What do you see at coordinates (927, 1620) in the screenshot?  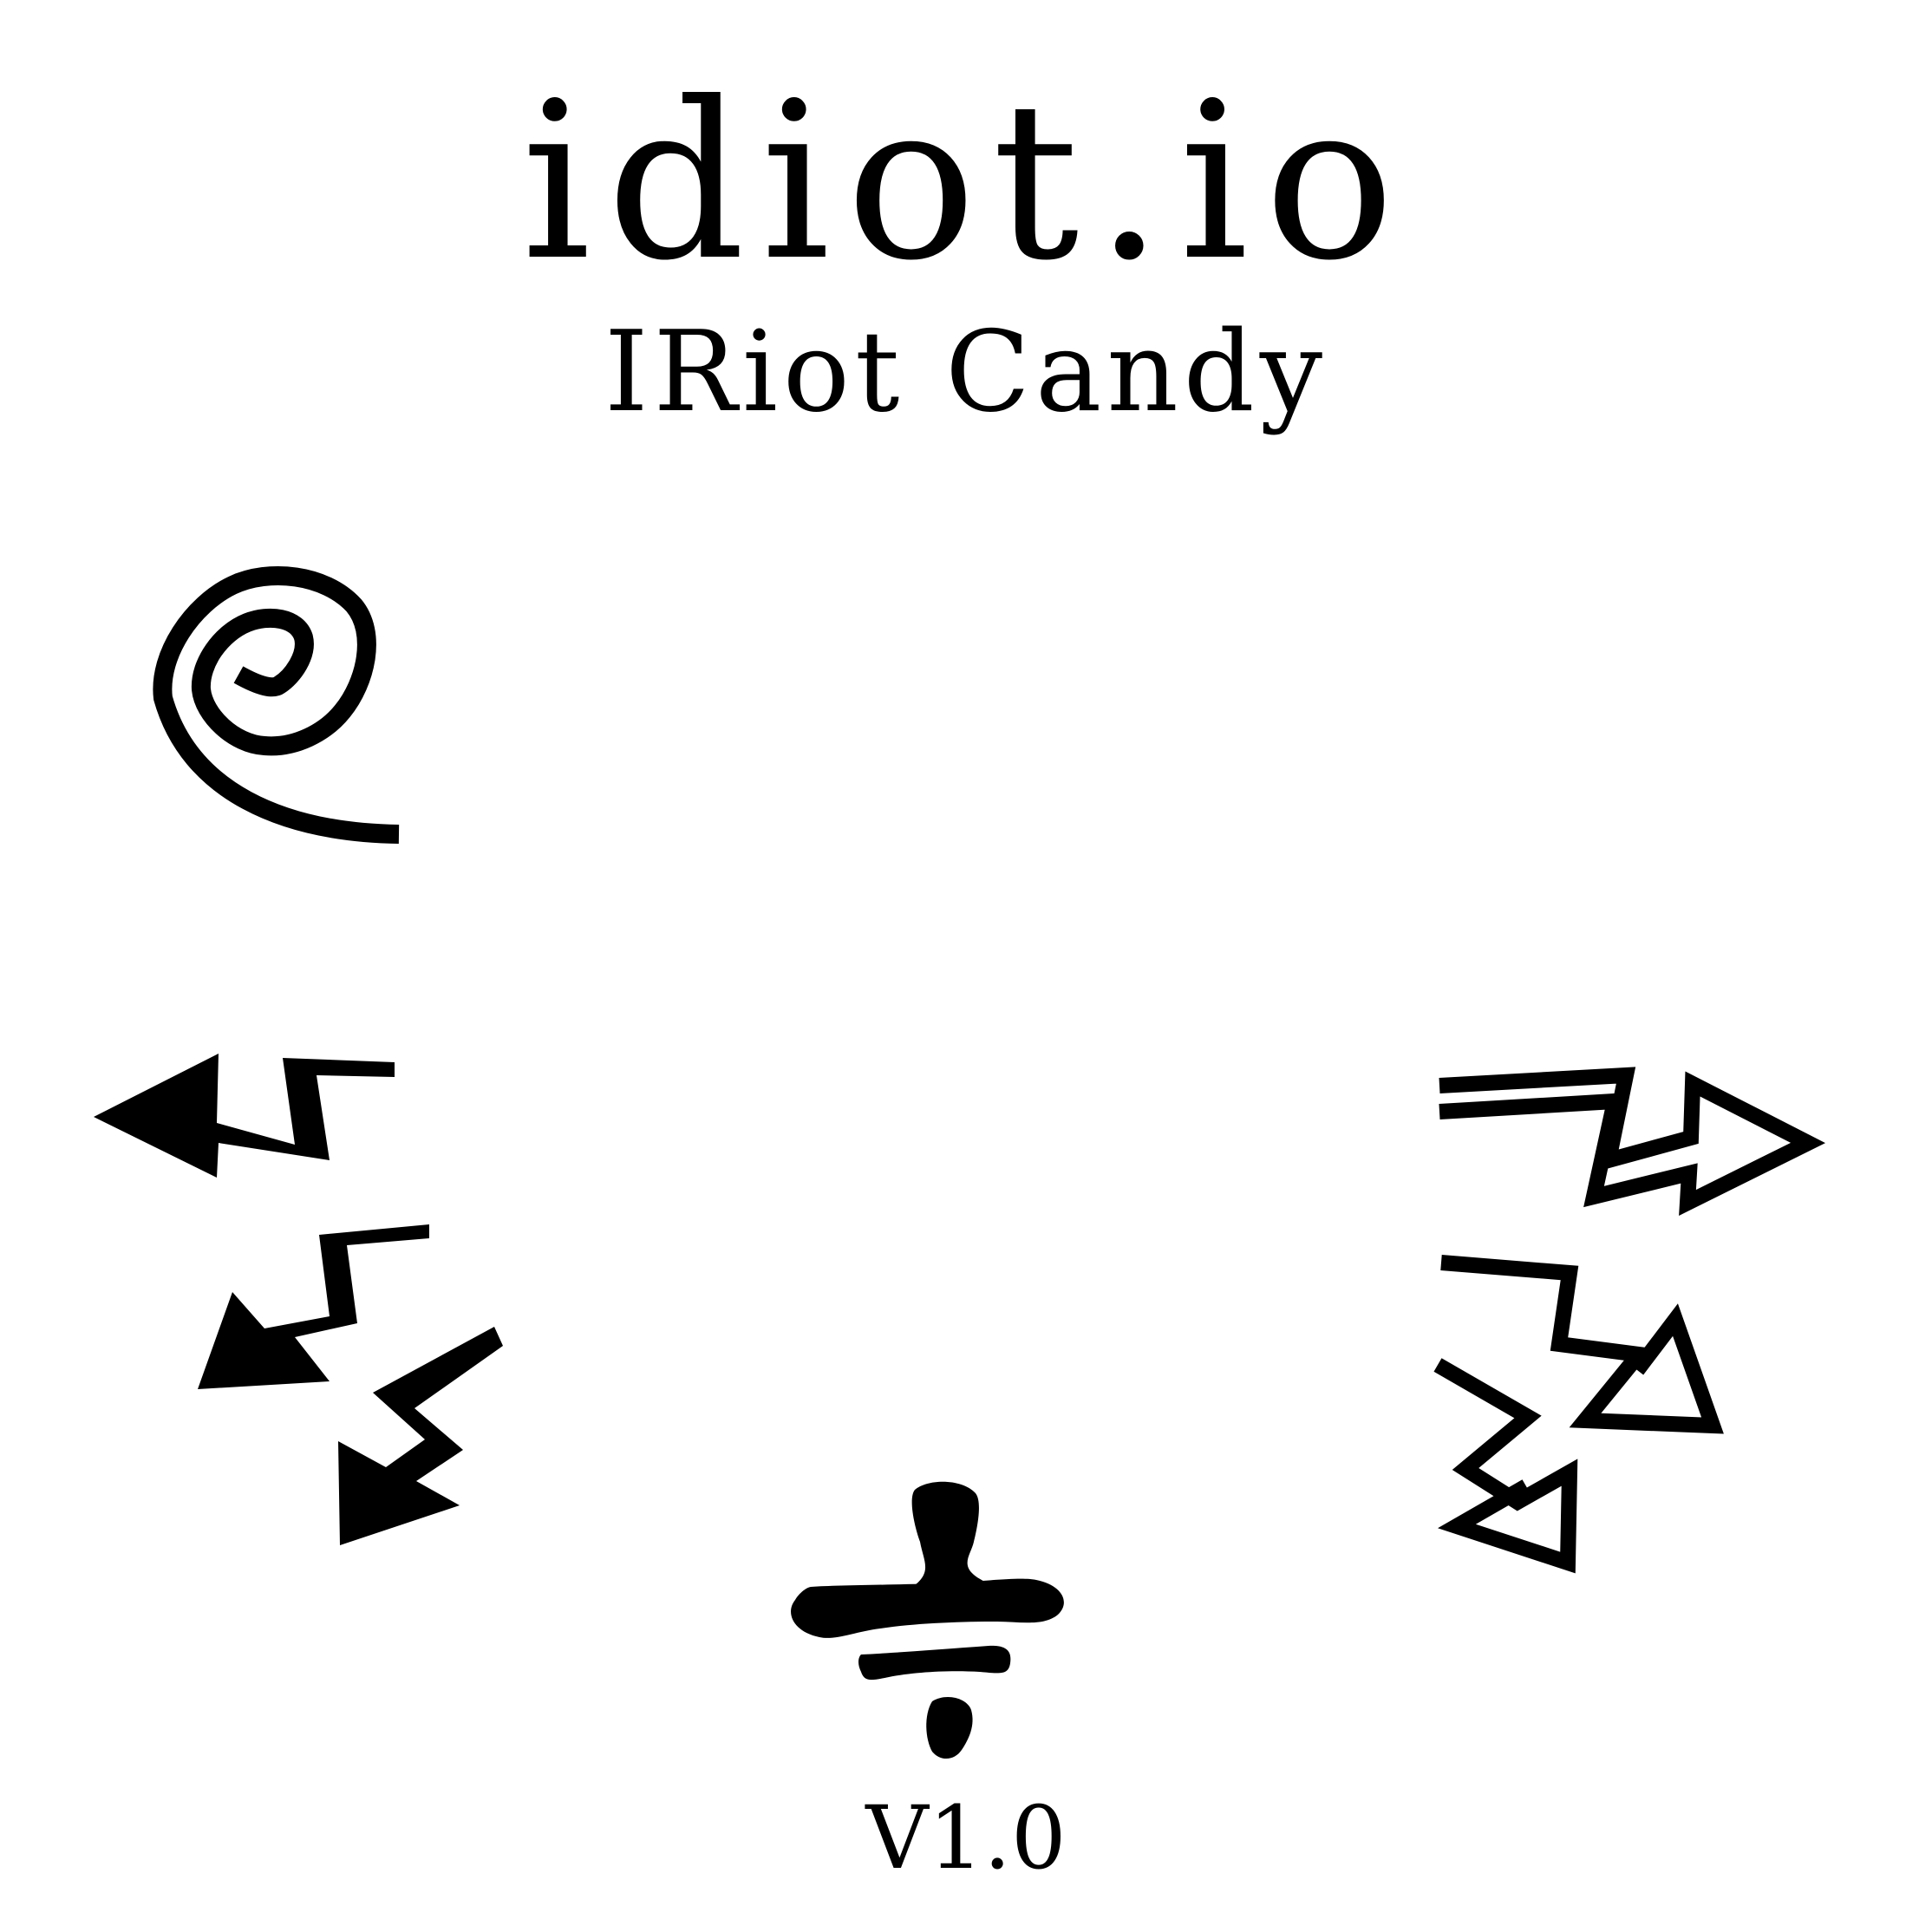 I see `divide-icon` at bounding box center [927, 1620].